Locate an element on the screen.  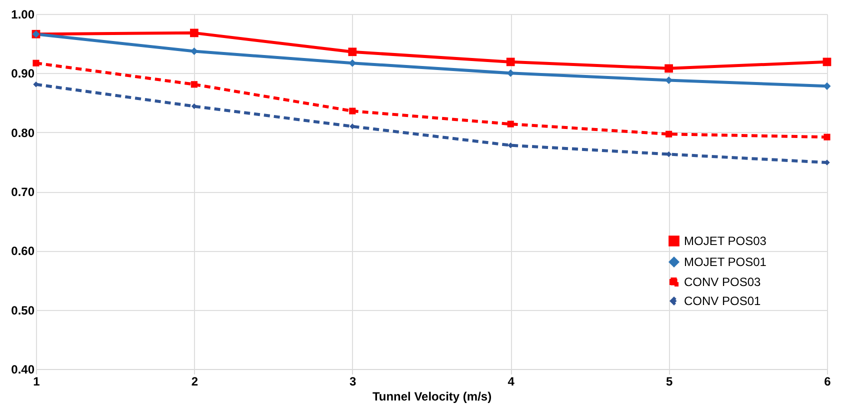
x-axis-title: Tunnel Velocity (m/s) is located at coordinates (432, 397).